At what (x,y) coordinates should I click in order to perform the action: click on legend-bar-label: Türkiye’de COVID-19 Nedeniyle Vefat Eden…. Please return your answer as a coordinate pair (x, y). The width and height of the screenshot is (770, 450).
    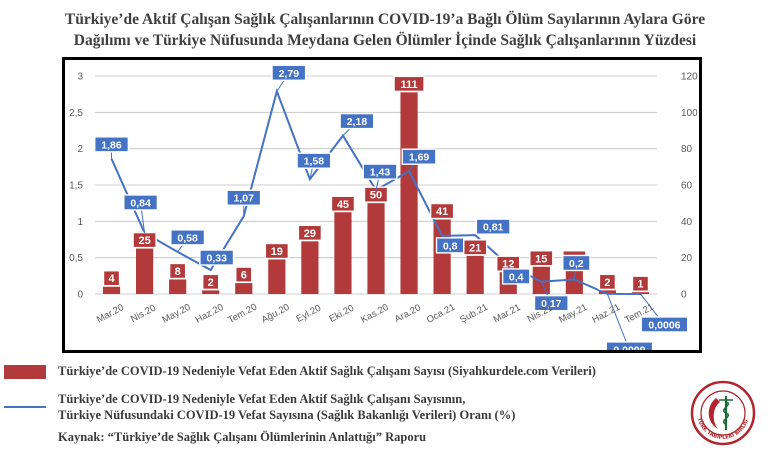
    Looking at the image, I should click on (327, 371).